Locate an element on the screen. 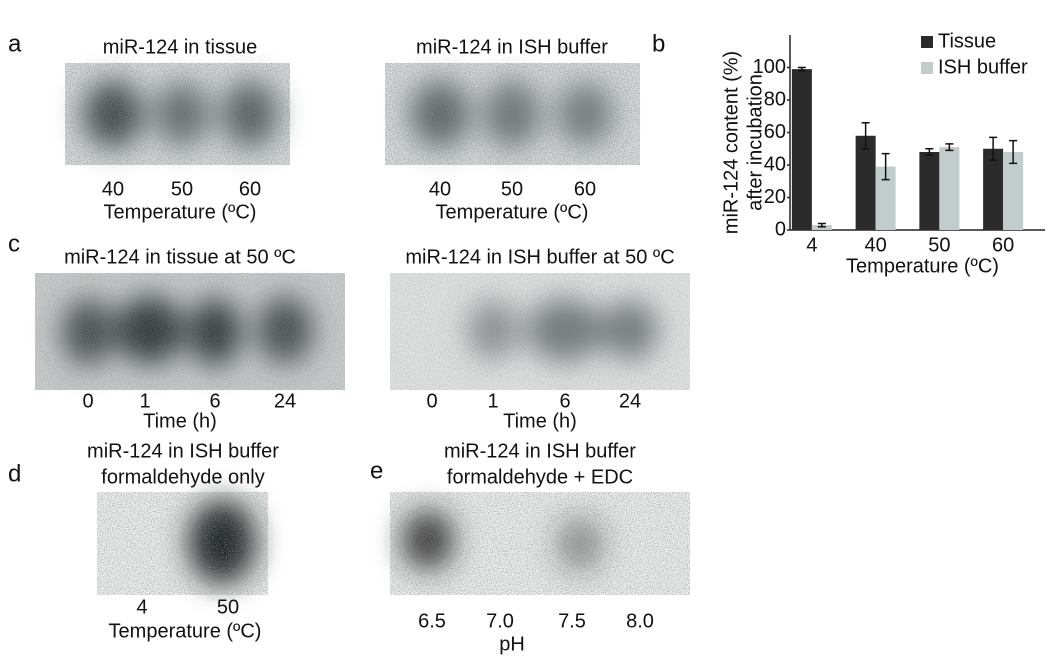 The image size is (1050, 672). y-axis-label: after incubation is located at coordinates (755, 142).